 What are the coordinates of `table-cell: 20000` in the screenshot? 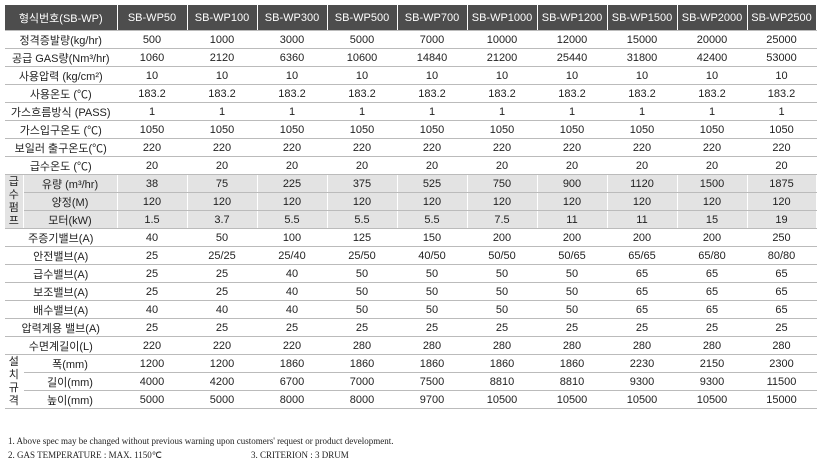 It's located at (712, 39).